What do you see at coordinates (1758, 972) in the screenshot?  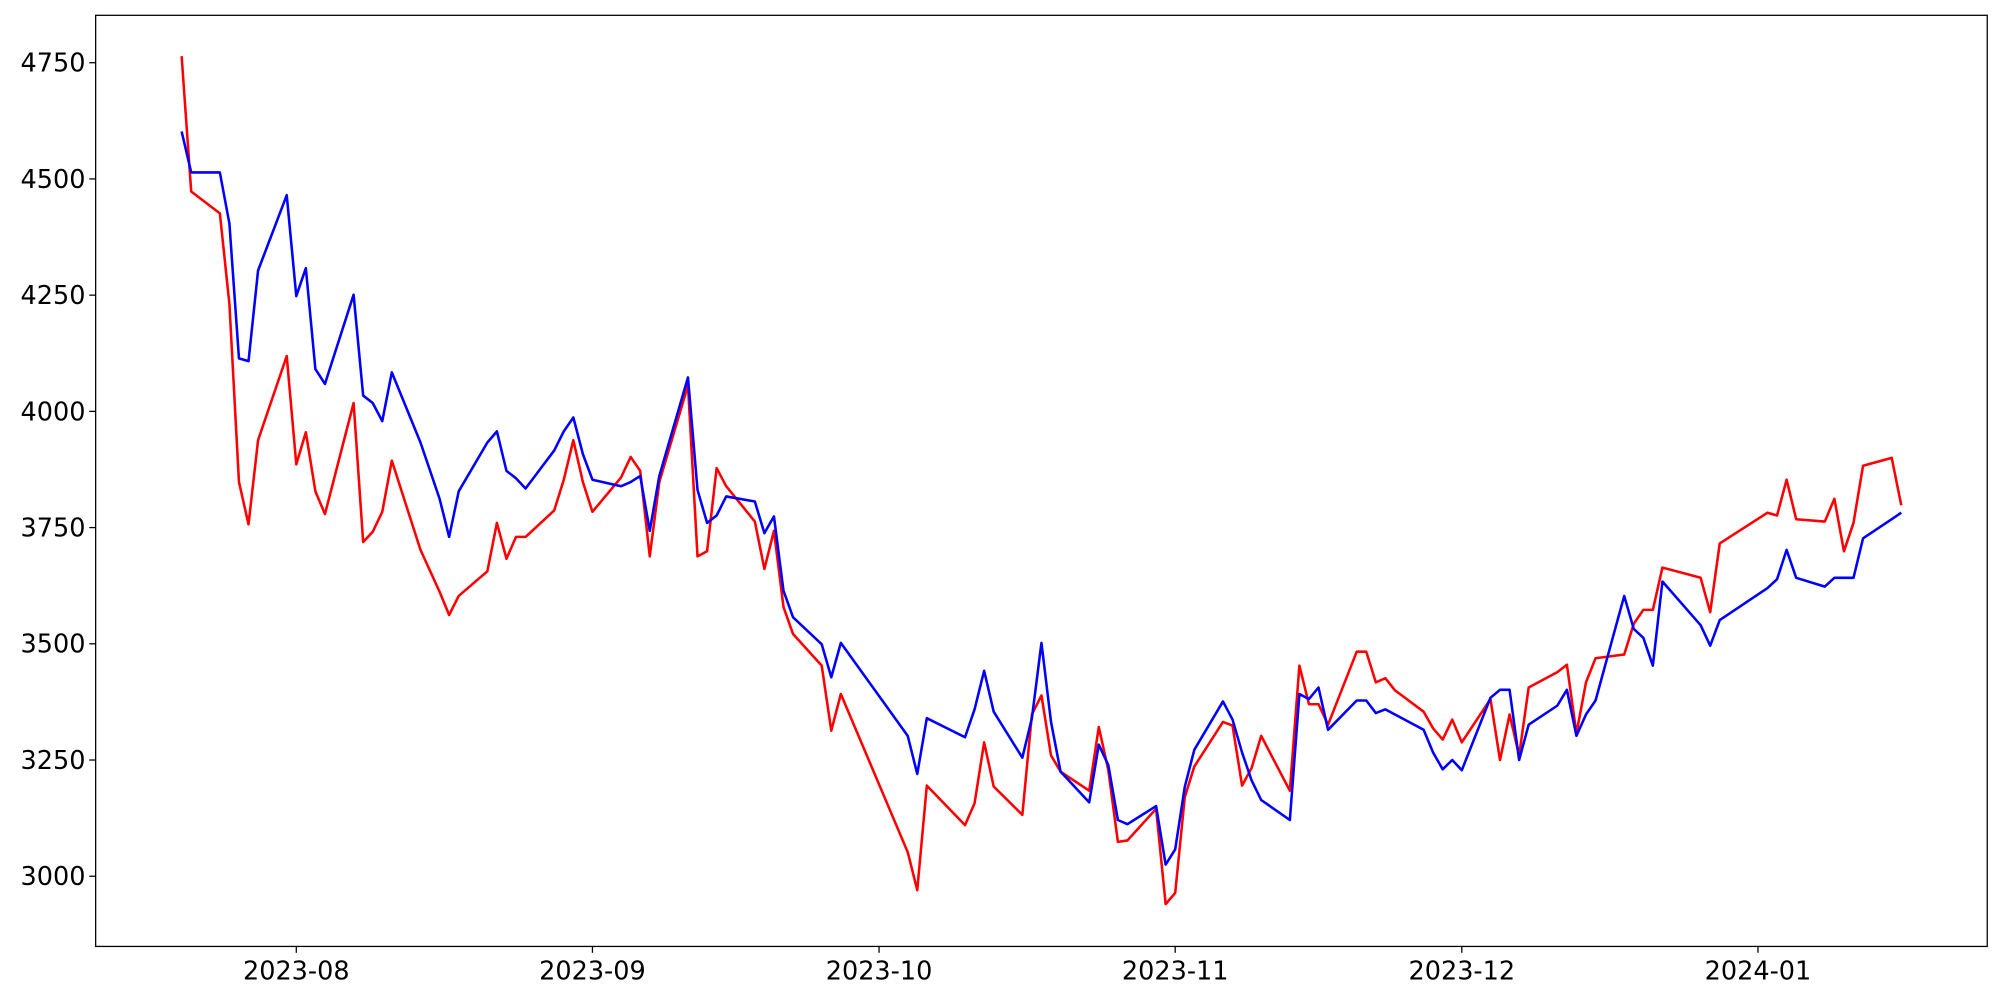 I see `x-tick-label: 2024-01` at bounding box center [1758, 972].